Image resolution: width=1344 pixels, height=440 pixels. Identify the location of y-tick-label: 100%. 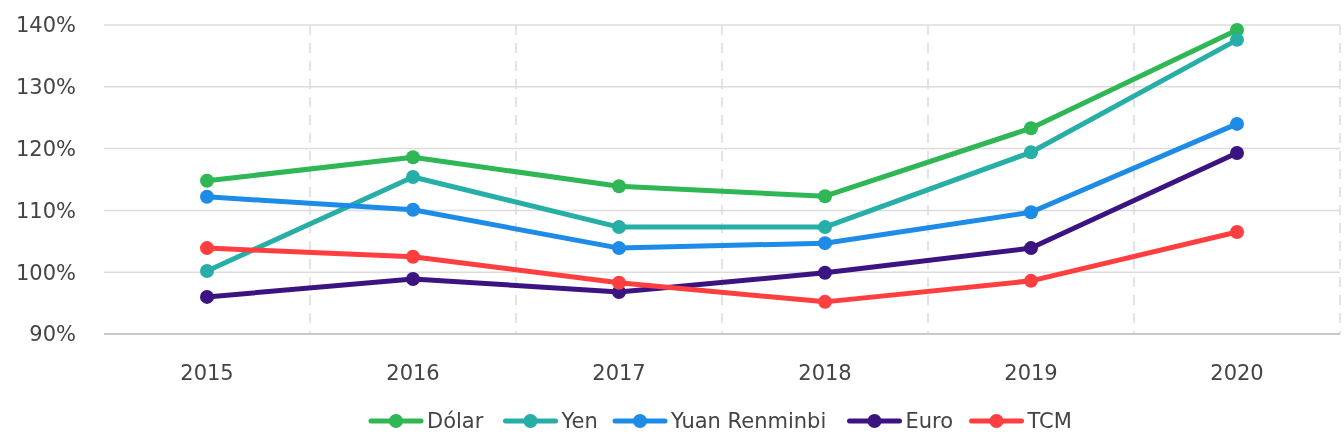
(45, 272).